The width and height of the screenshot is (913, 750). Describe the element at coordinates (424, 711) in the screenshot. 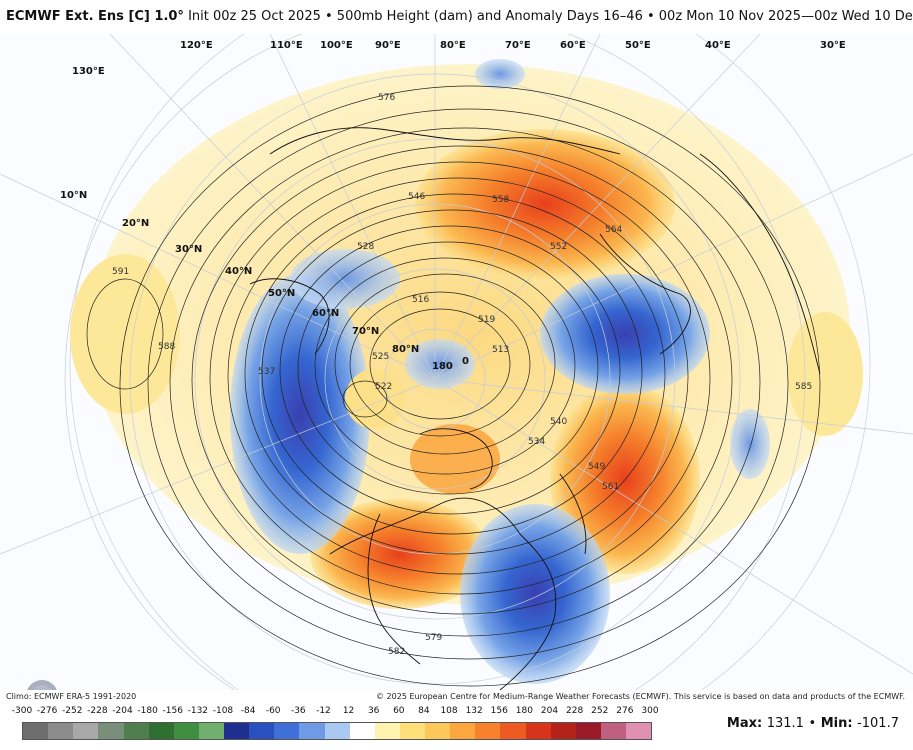

I see `colorbar-tick-label: 84` at that location.